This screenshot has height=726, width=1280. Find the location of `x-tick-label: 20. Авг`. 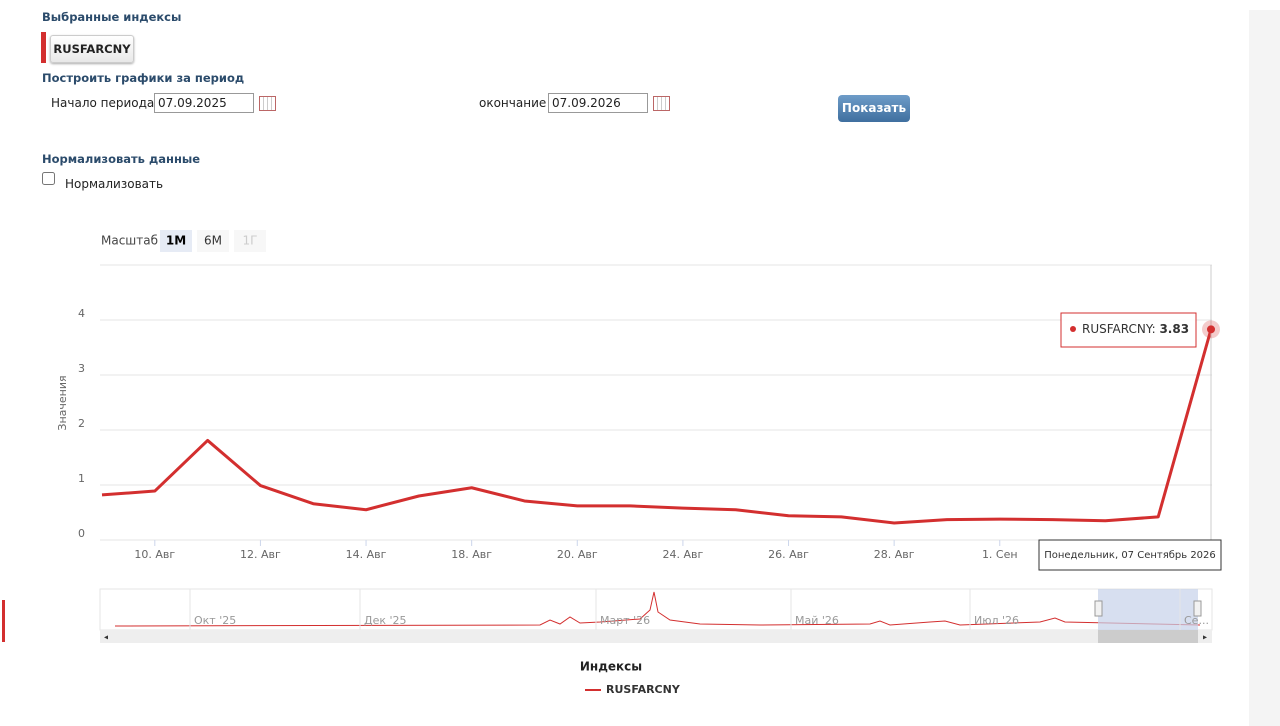

x-tick-label: 20. Авг is located at coordinates (577, 554).